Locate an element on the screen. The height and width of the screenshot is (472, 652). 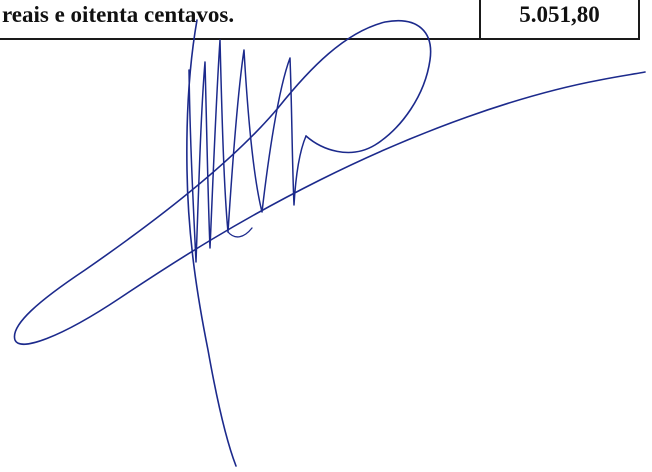
cell-divider is located at coordinates (480, 19).